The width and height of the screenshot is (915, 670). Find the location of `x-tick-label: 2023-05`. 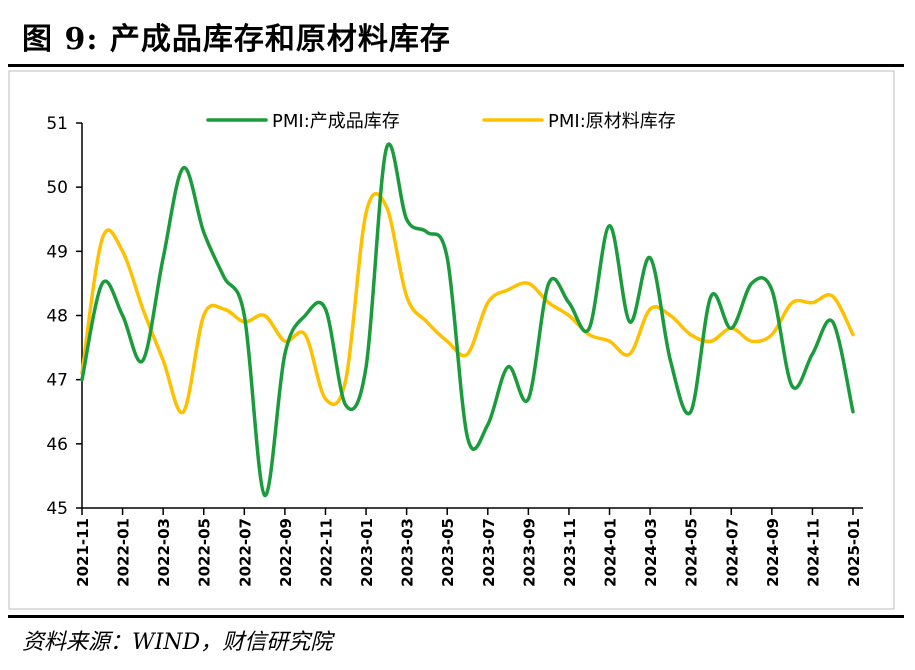

x-tick-label: 2023-05 is located at coordinates (448, 552).